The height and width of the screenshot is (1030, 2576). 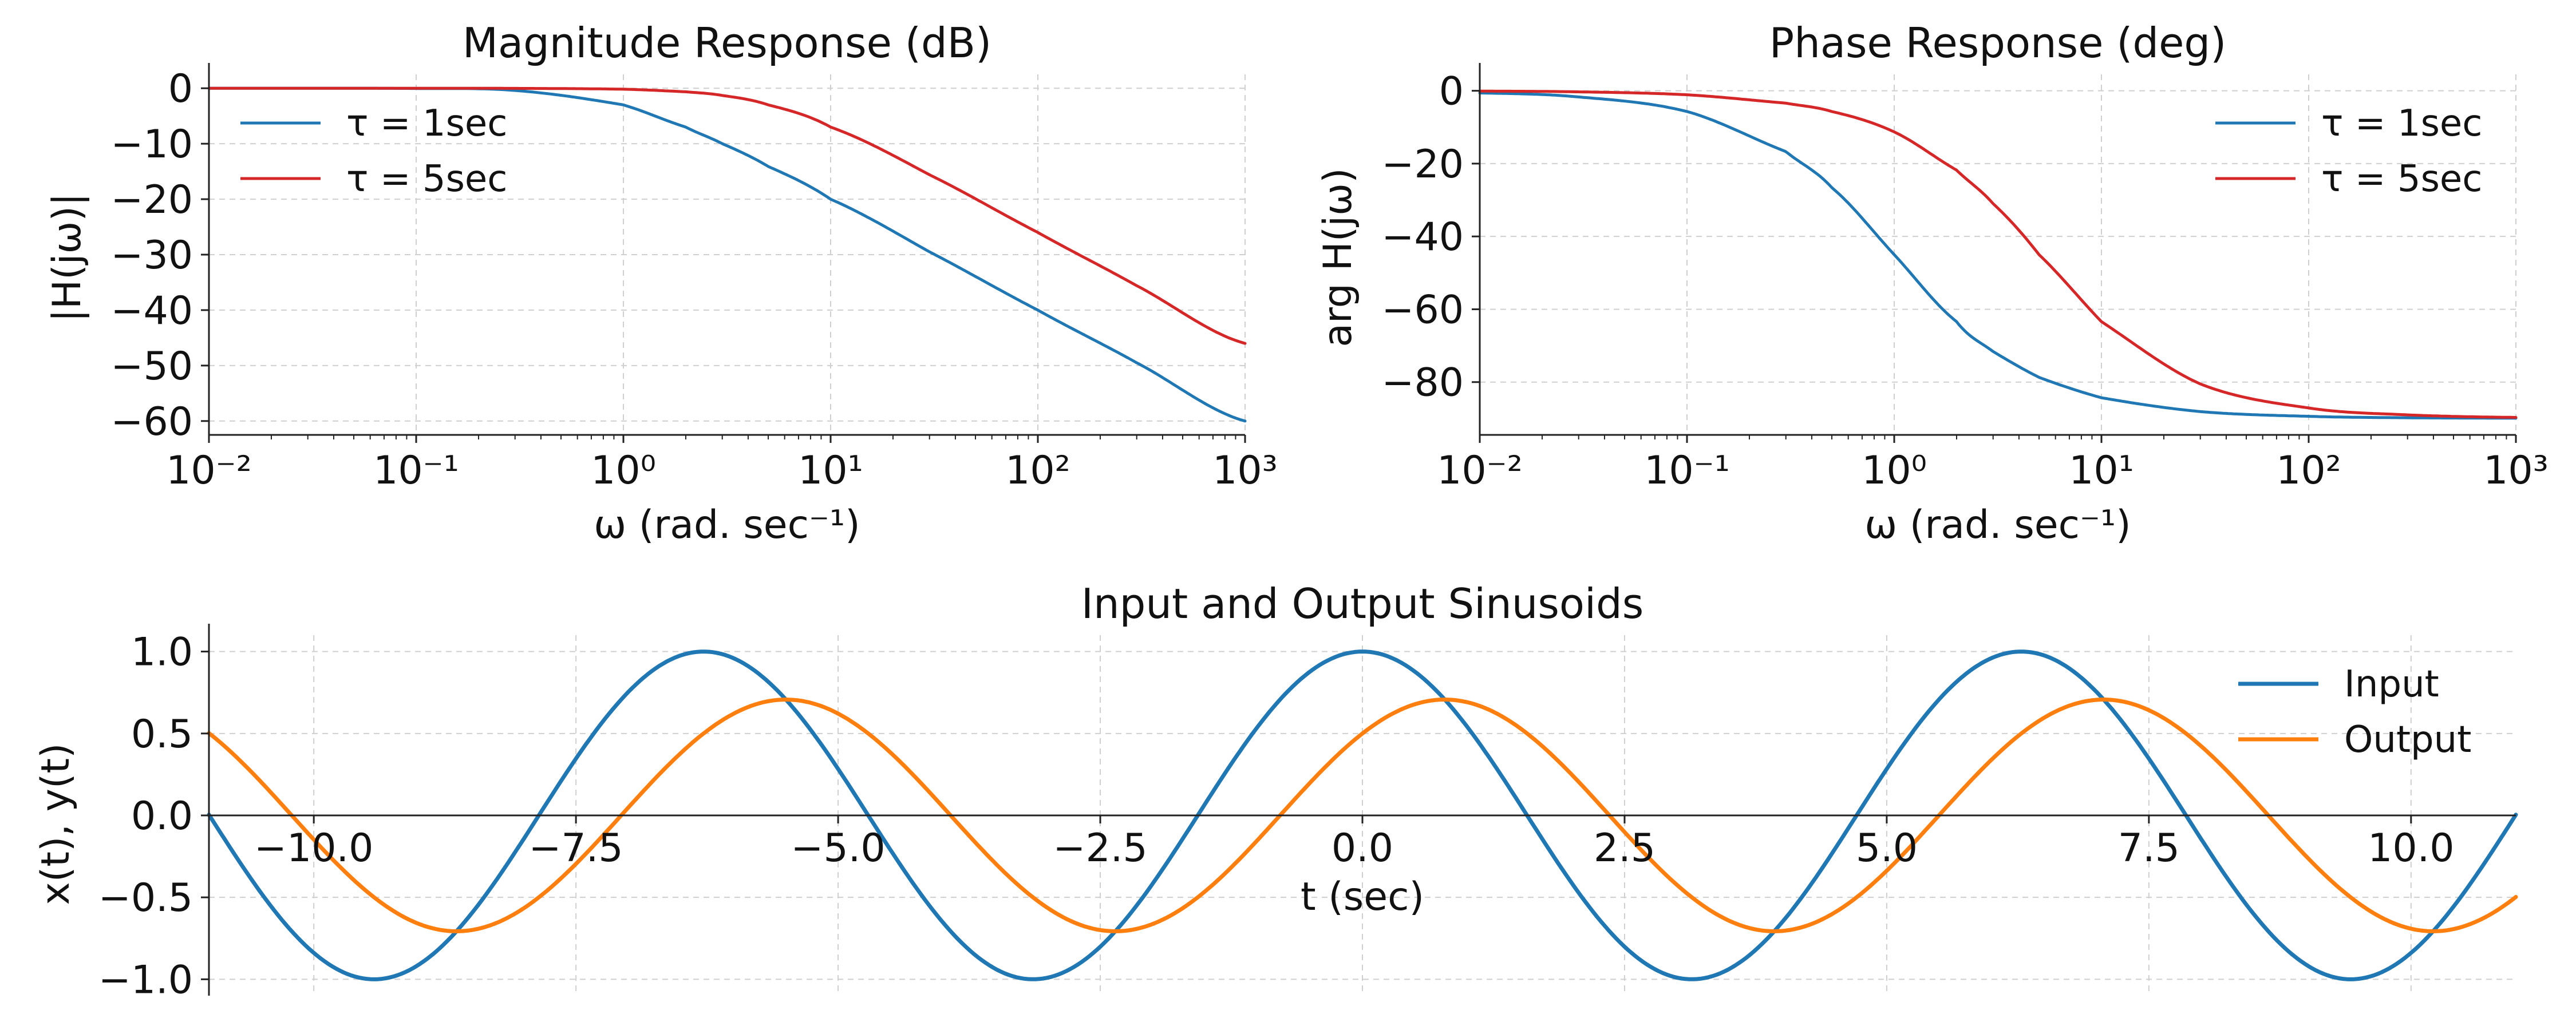 I want to click on phase-xlabel: ω (rad. sec⁻¹), so click(x=1997, y=525).